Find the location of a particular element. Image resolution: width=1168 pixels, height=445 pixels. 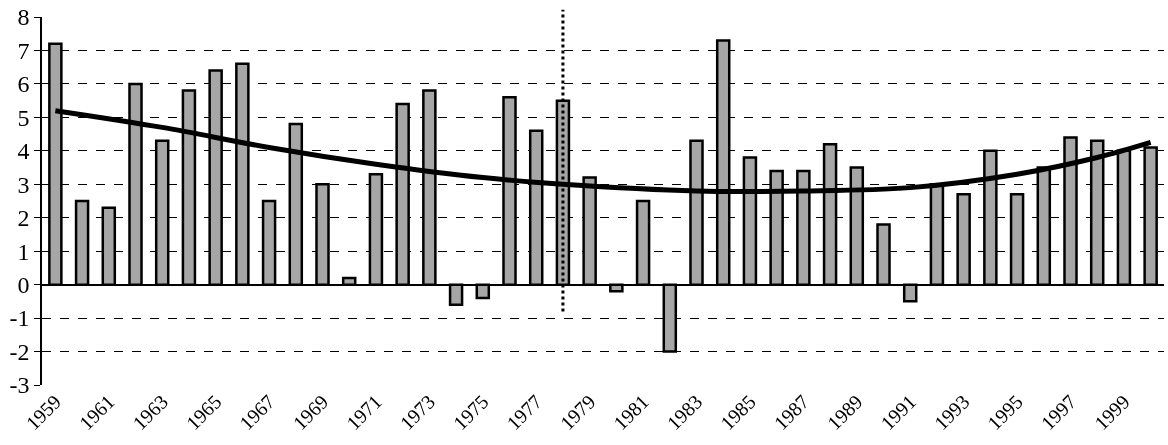

x-tick-label: 1969 is located at coordinates (310, 412).